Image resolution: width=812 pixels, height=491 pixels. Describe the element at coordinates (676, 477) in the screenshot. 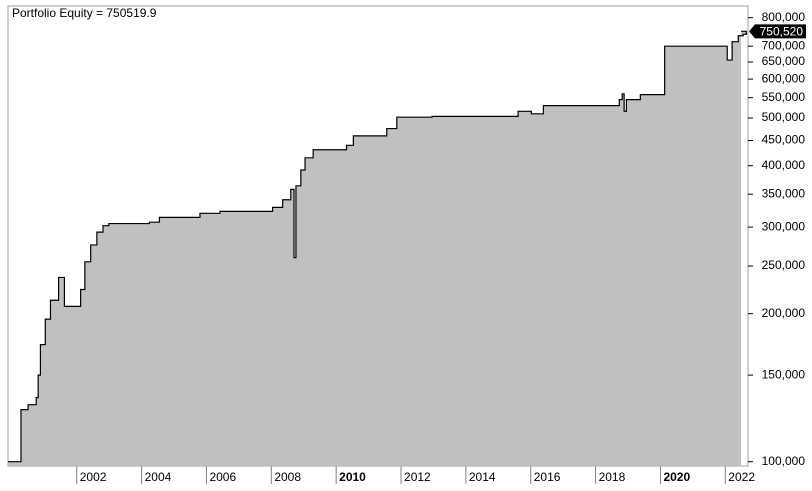

I see `x-tick-label: 2020` at that location.